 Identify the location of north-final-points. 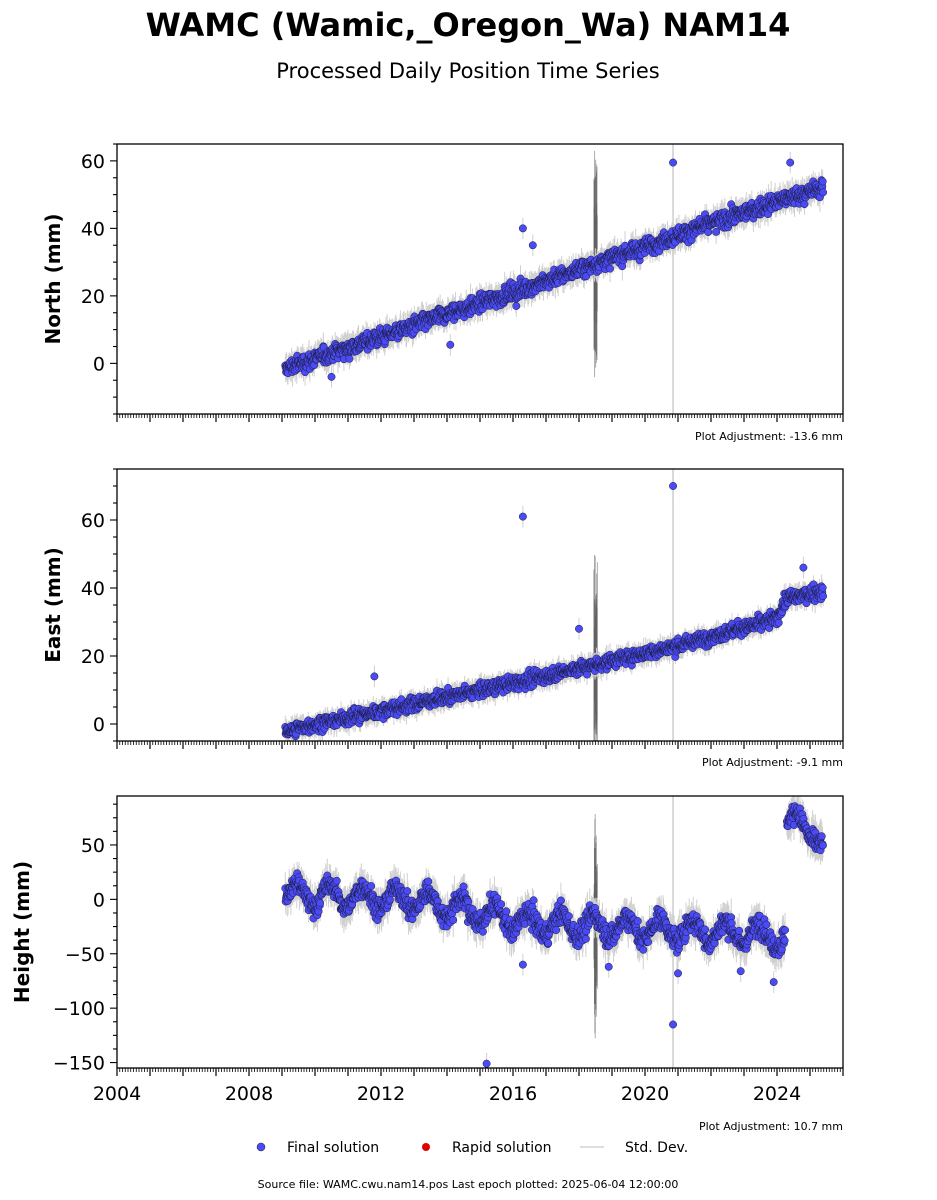
(554, 269).